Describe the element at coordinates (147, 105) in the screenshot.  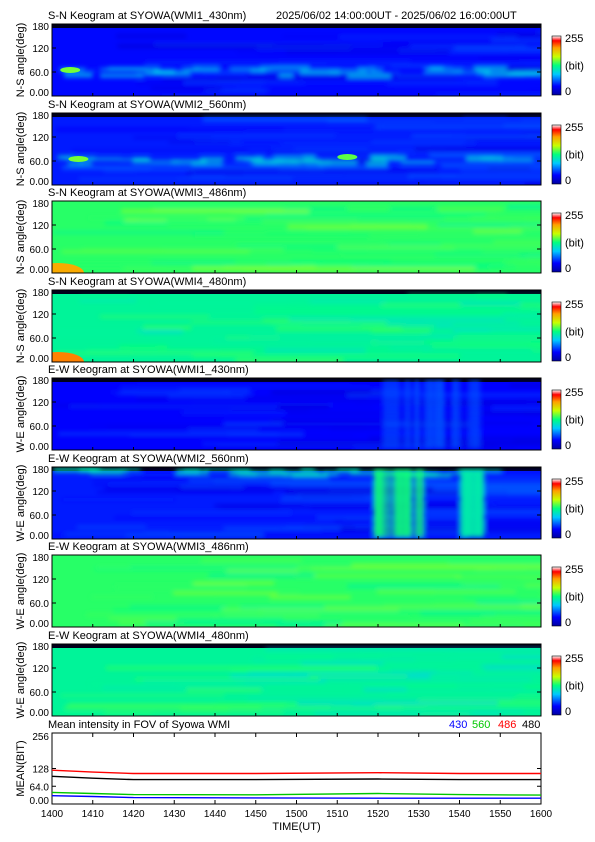
I see `panel-title: S-N Keogram at SYOWA(WMI2_560nm)` at that location.